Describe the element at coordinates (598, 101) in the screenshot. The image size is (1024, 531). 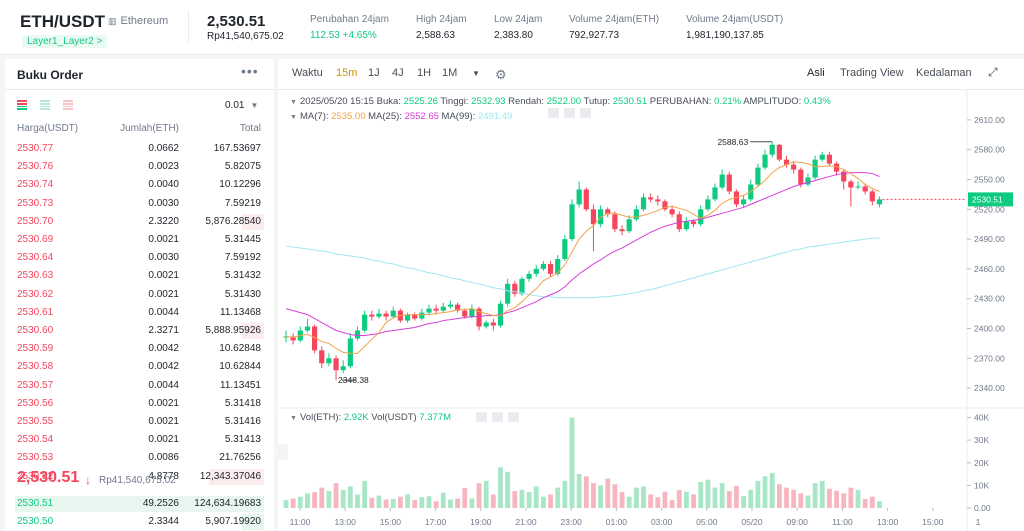
I see `legend-part: Tutup:` at that location.